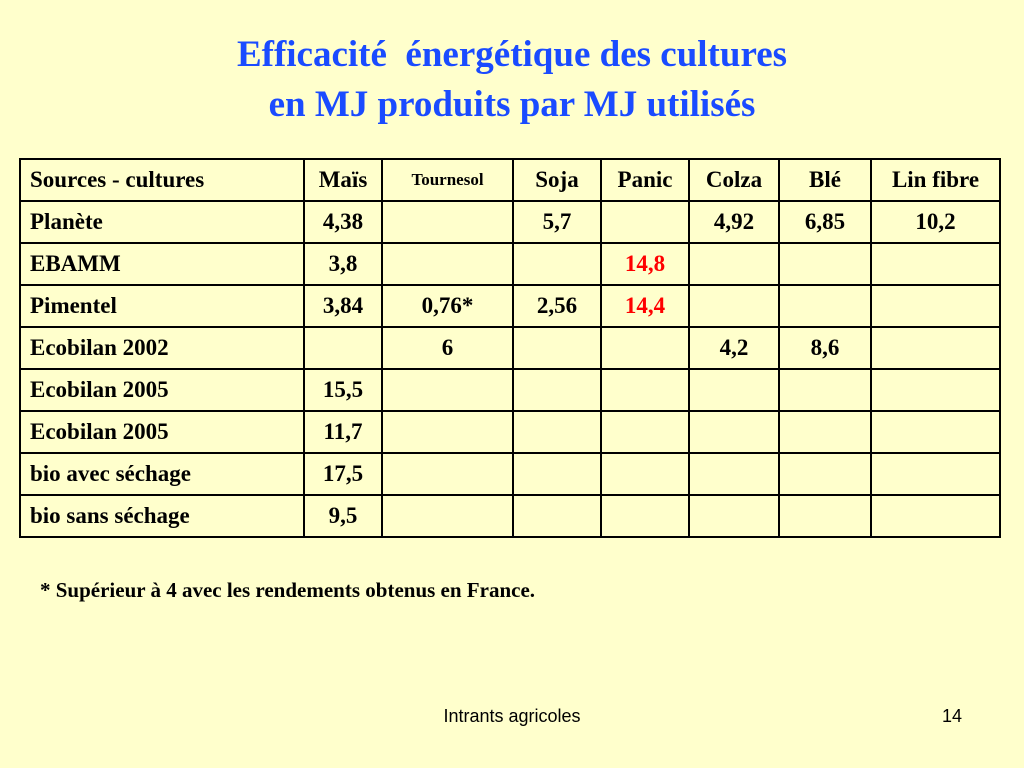 Image resolution: width=1024 pixels, height=768 pixels. Describe the element at coordinates (162, 474) in the screenshot. I see `row-label: bio avec séchage` at that location.